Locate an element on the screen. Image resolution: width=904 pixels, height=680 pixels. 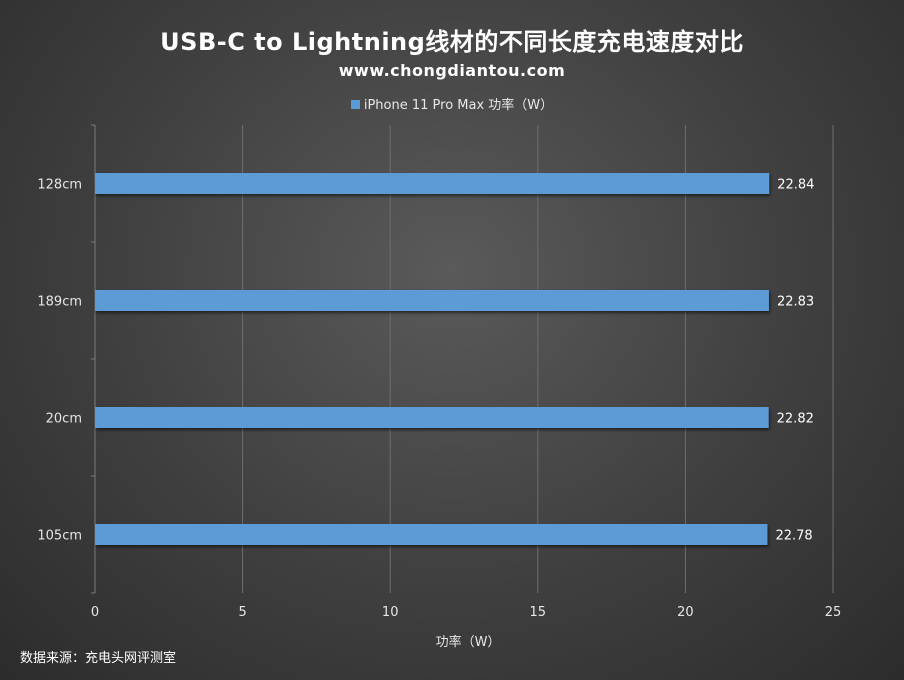
chart-title: USB-C to Lightning线材的不同长度充电速度对比 is located at coordinates (452, 42).